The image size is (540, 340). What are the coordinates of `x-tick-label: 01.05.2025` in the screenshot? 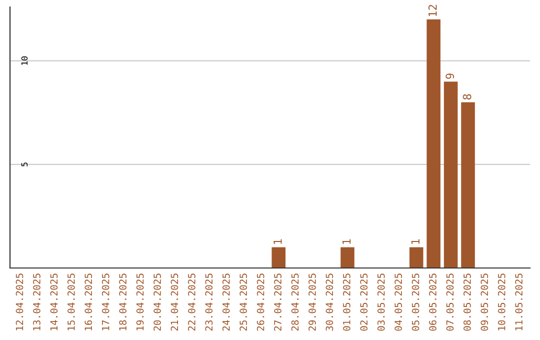 It's located at (346, 302).